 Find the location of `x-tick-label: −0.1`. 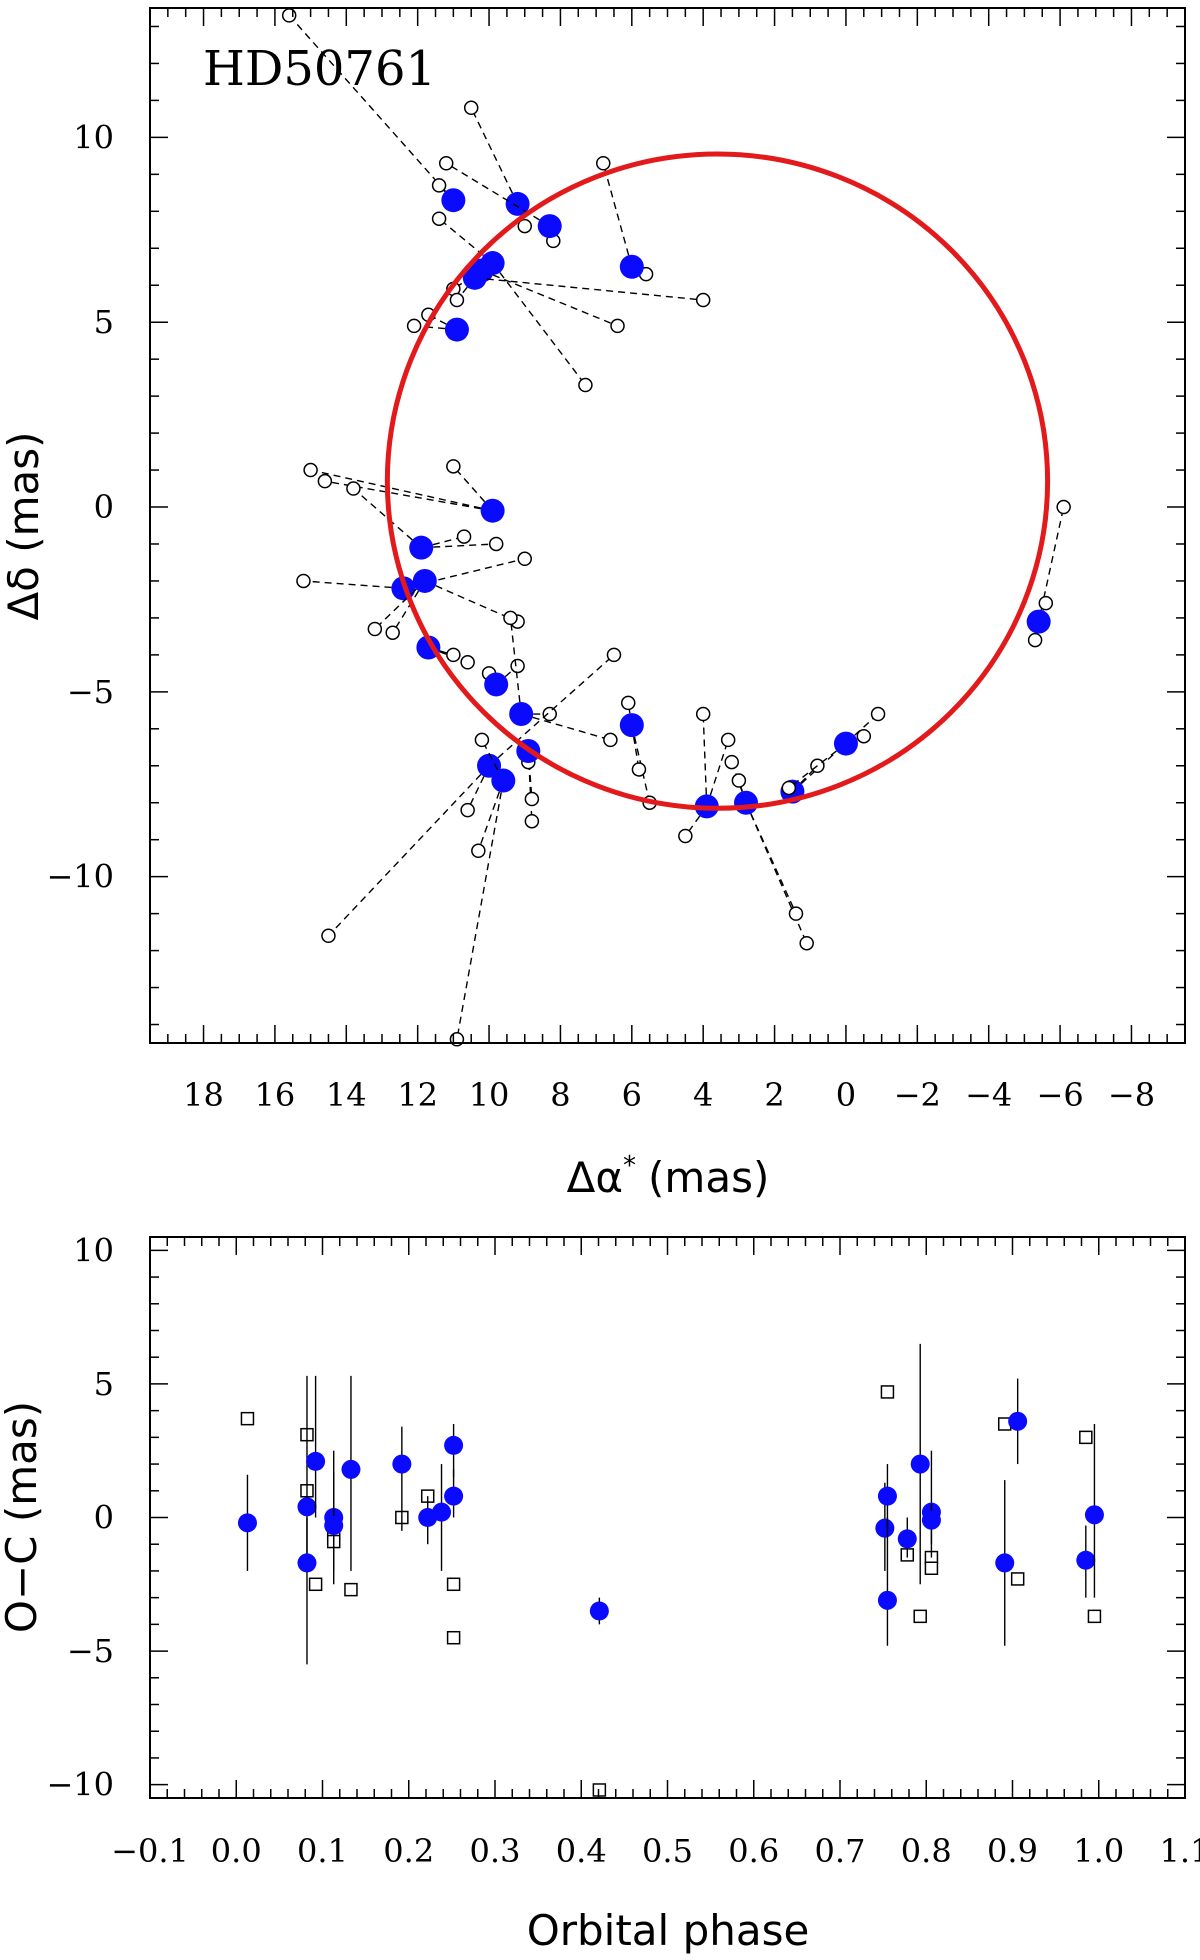

x-tick-label: −0.1 is located at coordinates (150, 1851).